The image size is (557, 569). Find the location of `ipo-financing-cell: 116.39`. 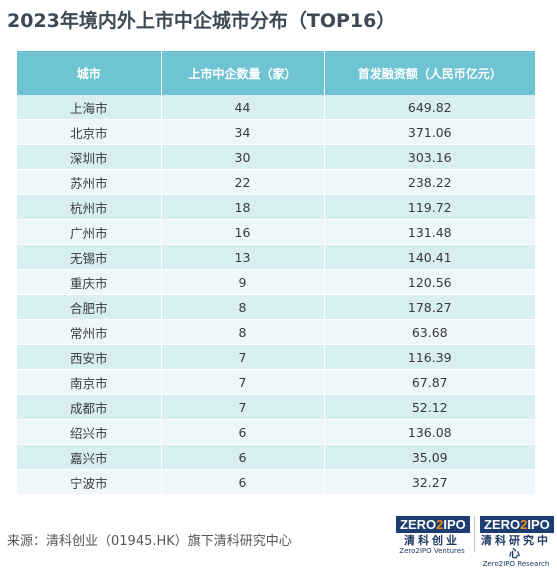

ipo-financing-cell: 116.39 is located at coordinates (429, 357).